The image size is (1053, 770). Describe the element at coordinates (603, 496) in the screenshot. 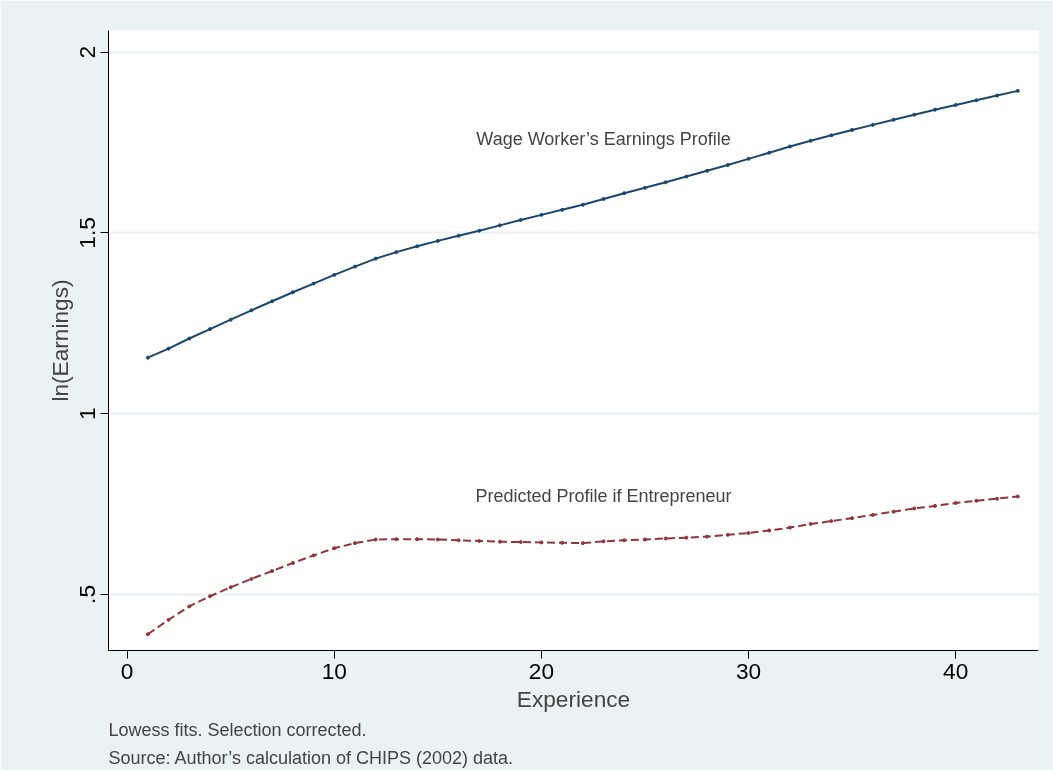

I see `series-label: Predicted Profile if Entrepreneur` at that location.